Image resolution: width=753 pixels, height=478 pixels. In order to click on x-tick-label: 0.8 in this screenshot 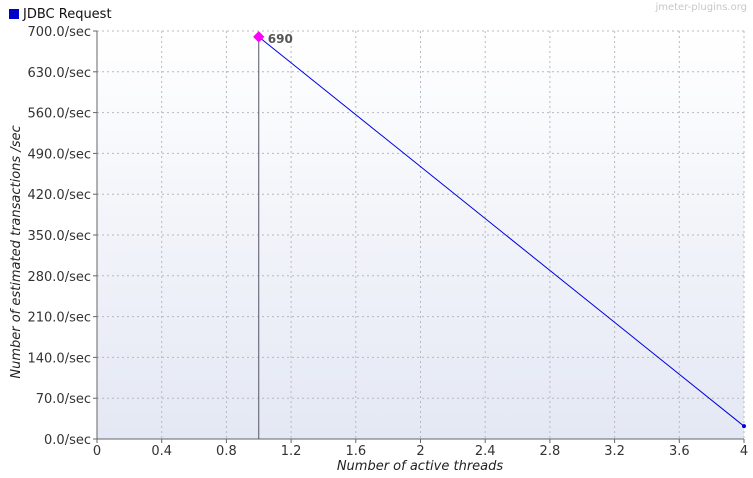, I will do `click(226, 451)`.